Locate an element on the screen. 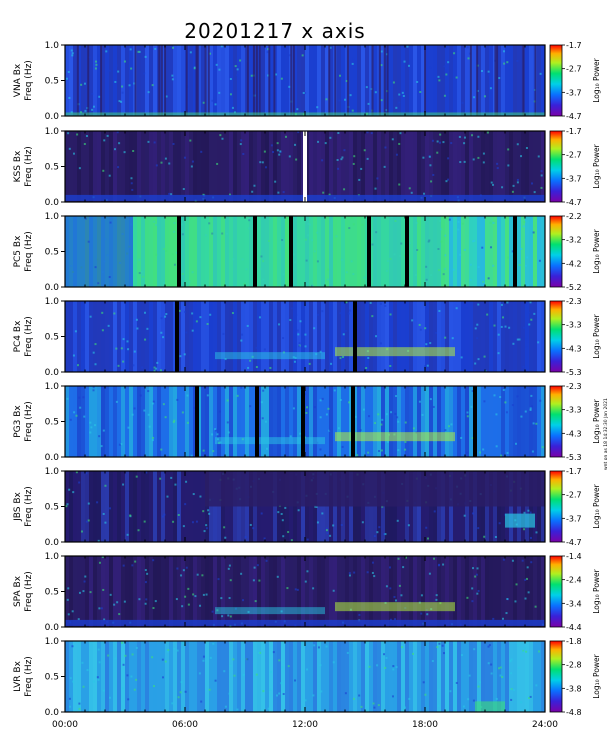 Image resolution: width=612 pixels, height=756 pixels. colorbar-tick-label: -4.4 is located at coordinates (574, 627).